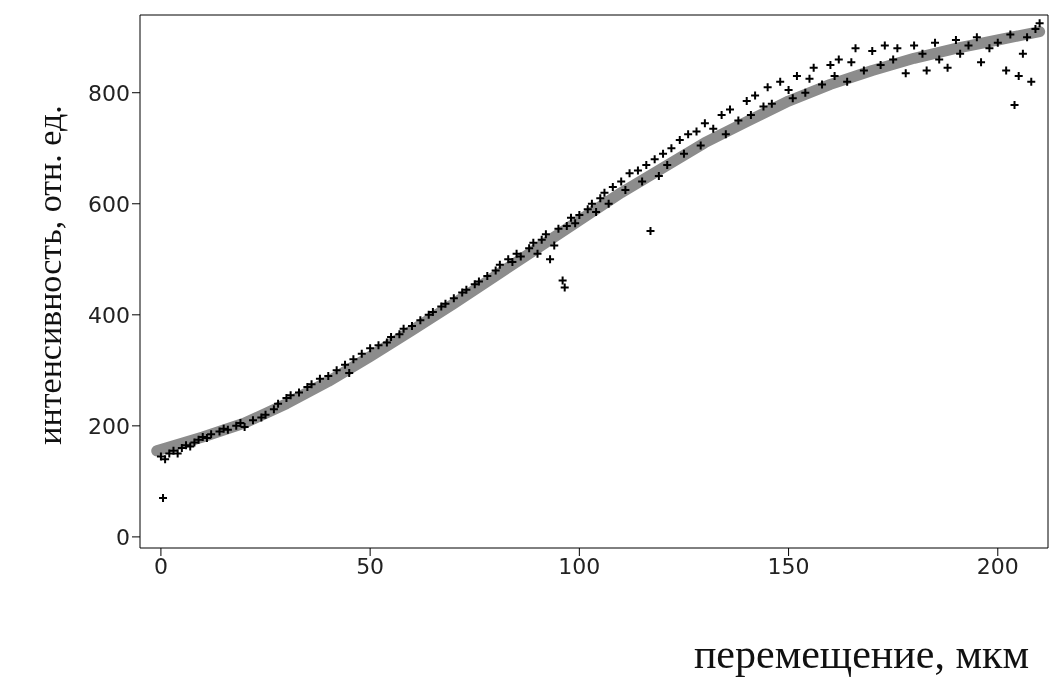 The image size is (1051, 684). Describe the element at coordinates (160, 566) in the screenshot. I see `x-tick-label: 0` at that location.